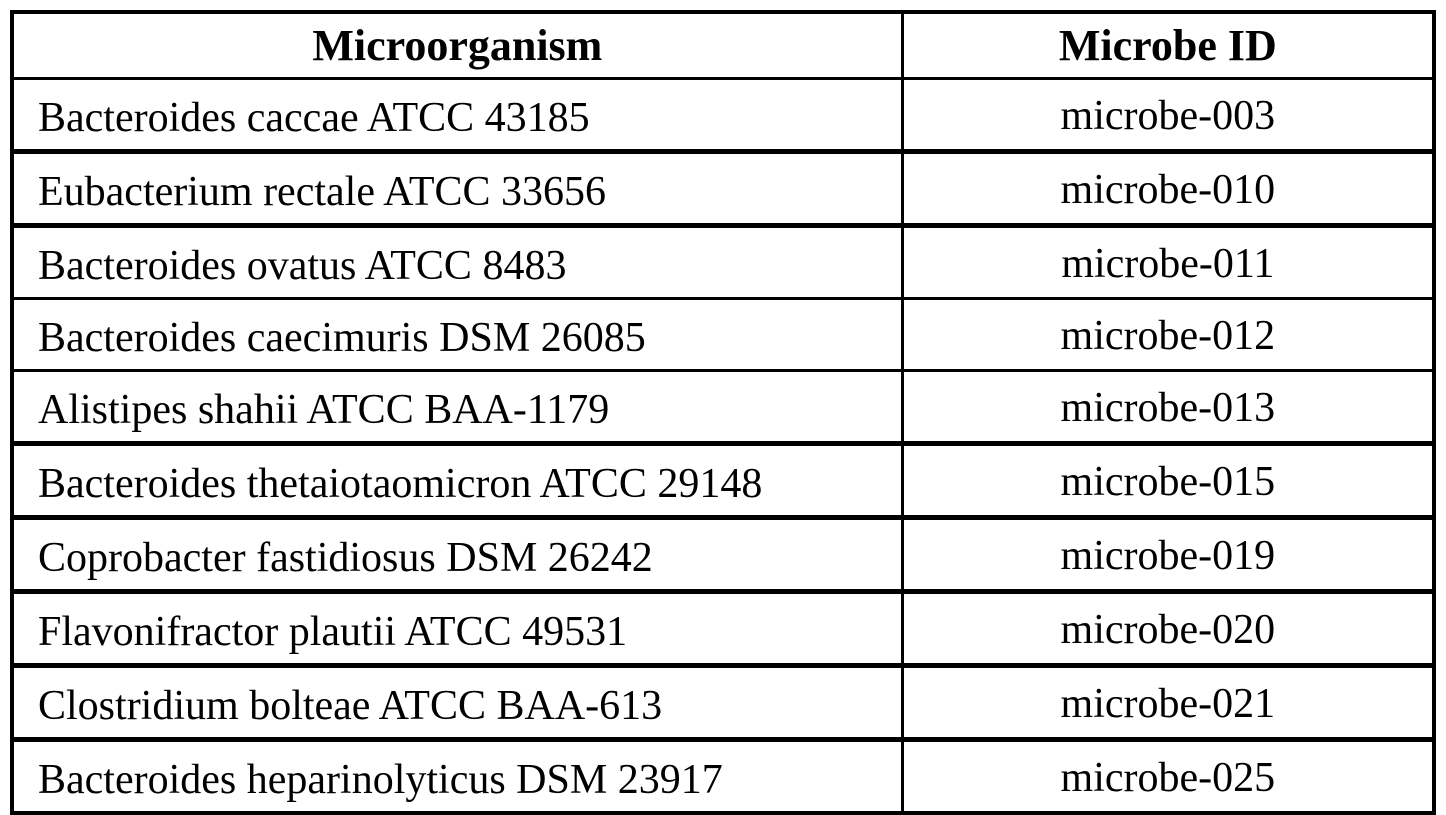  Describe the element at coordinates (1168, 45) in the screenshot. I see `column-header-microbe-id: Microbe ID` at that location.